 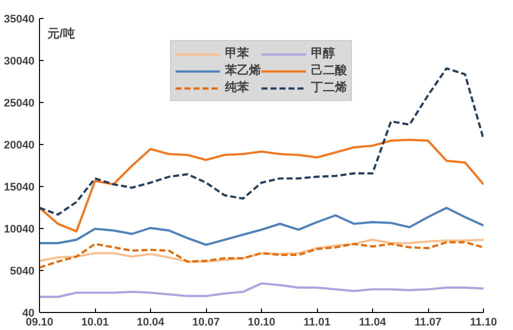 I want to click on x-tick-label: 10.07, so click(x=206, y=322).